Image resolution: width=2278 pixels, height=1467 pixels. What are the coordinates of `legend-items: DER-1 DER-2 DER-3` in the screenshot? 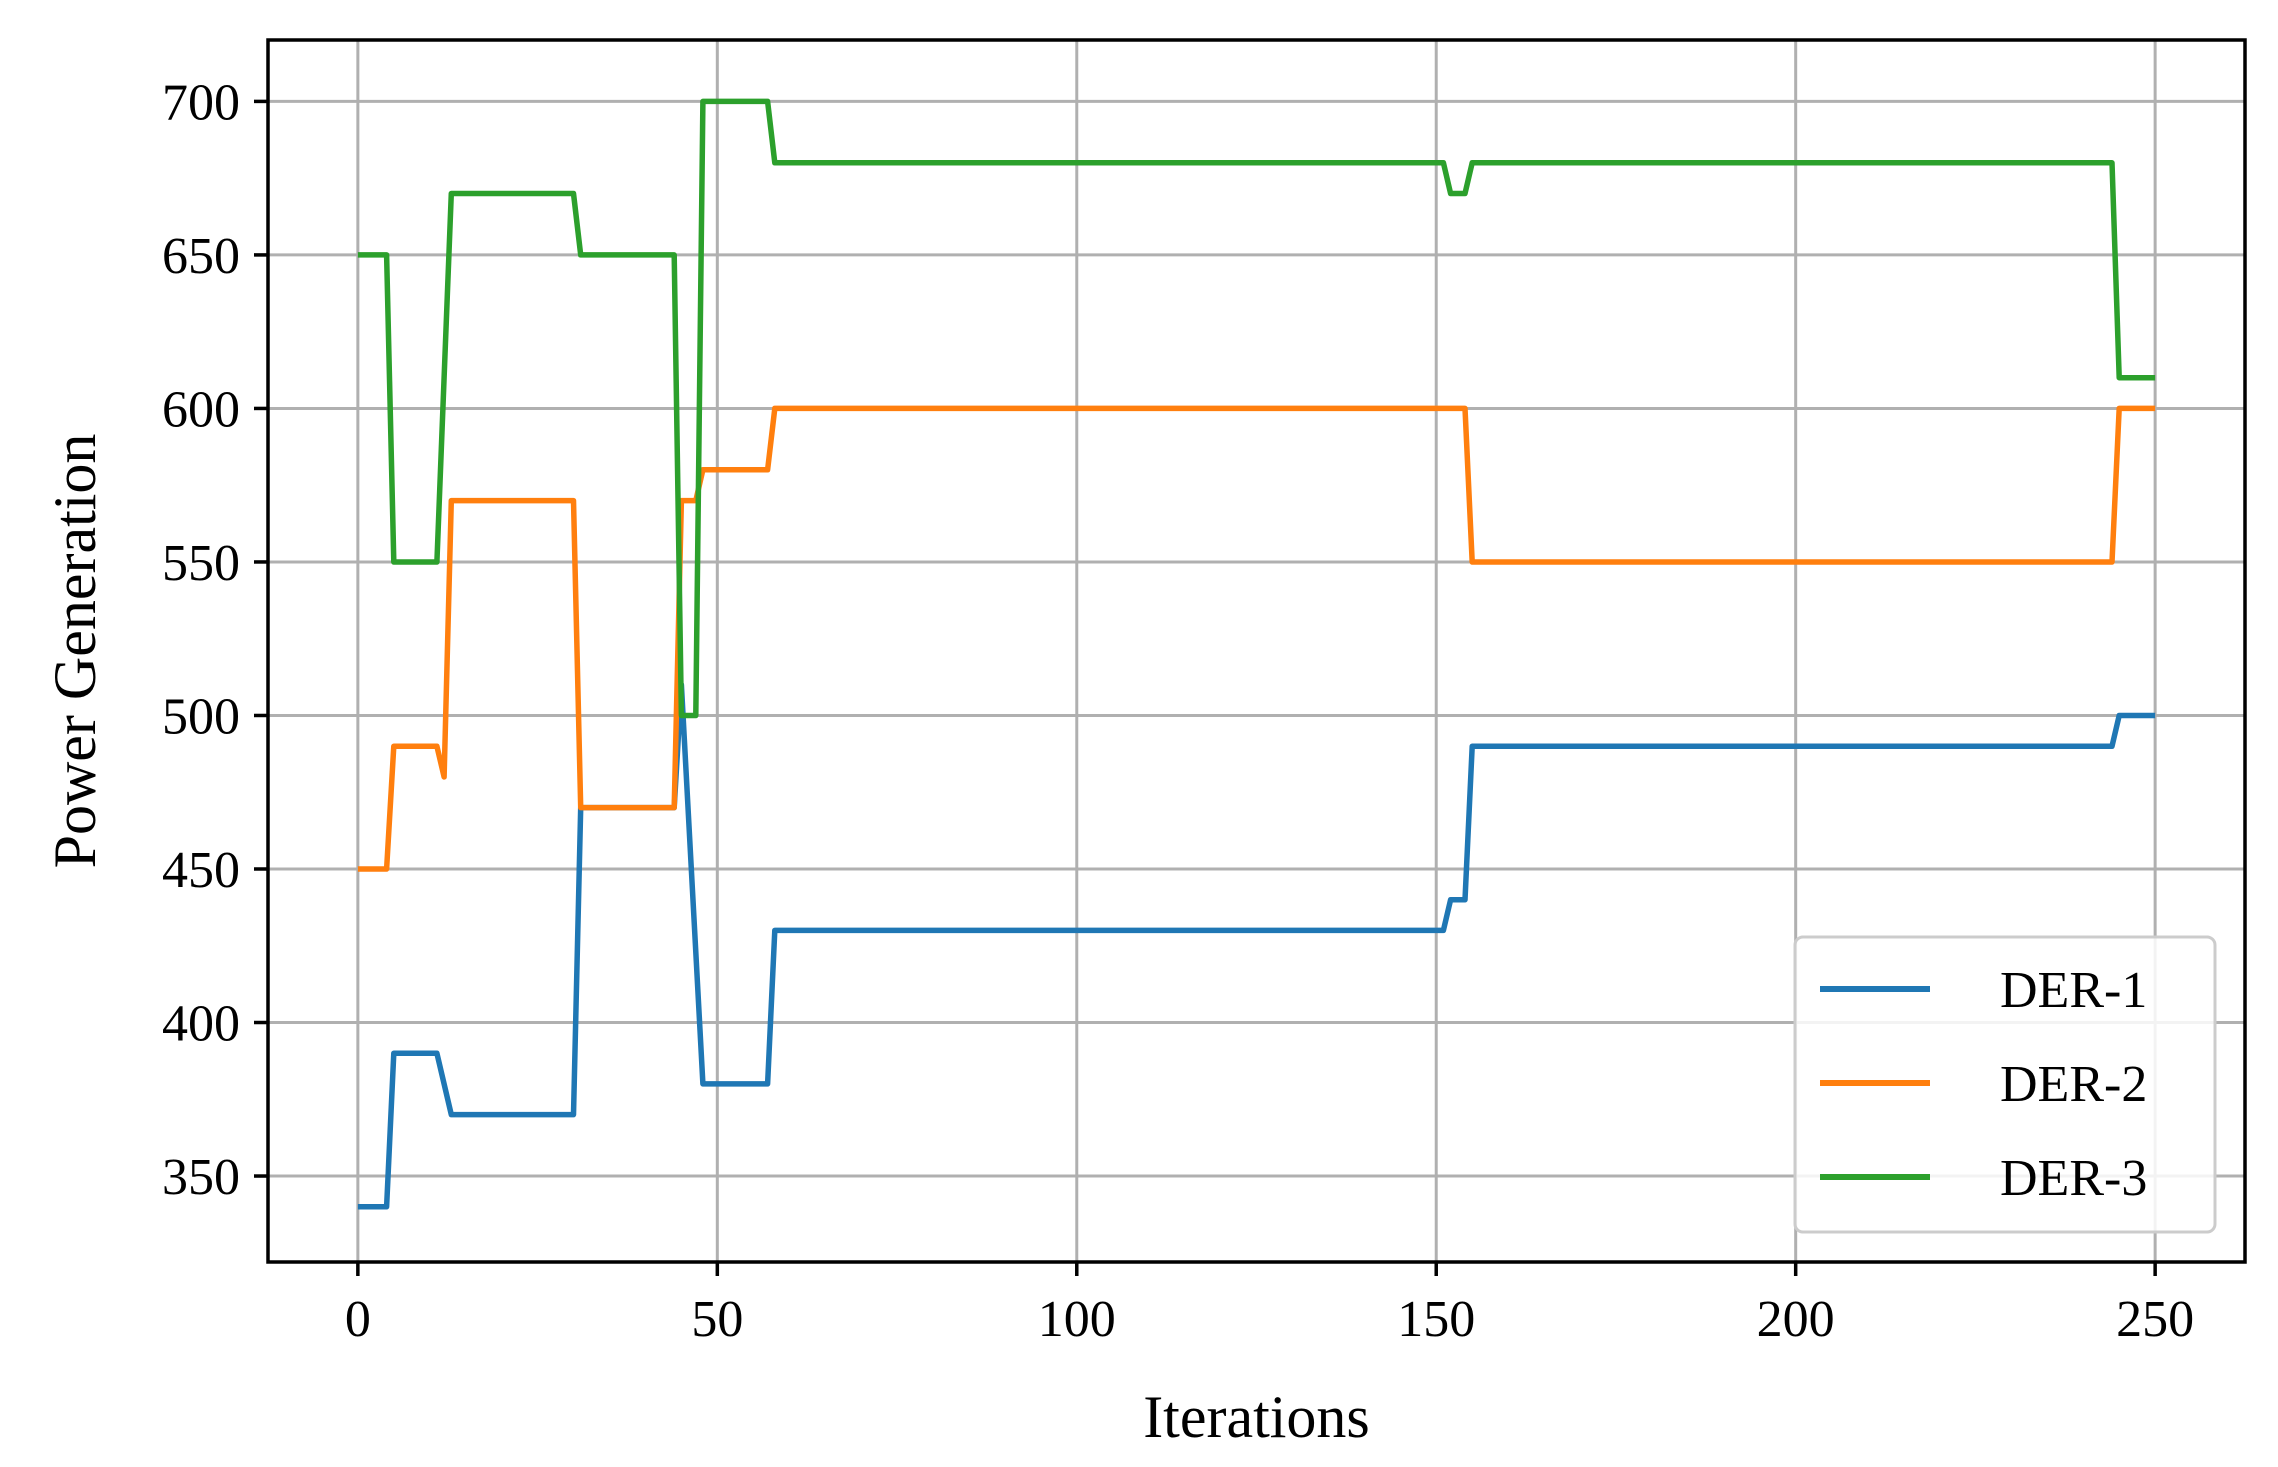 It's located at (1983, 1084).